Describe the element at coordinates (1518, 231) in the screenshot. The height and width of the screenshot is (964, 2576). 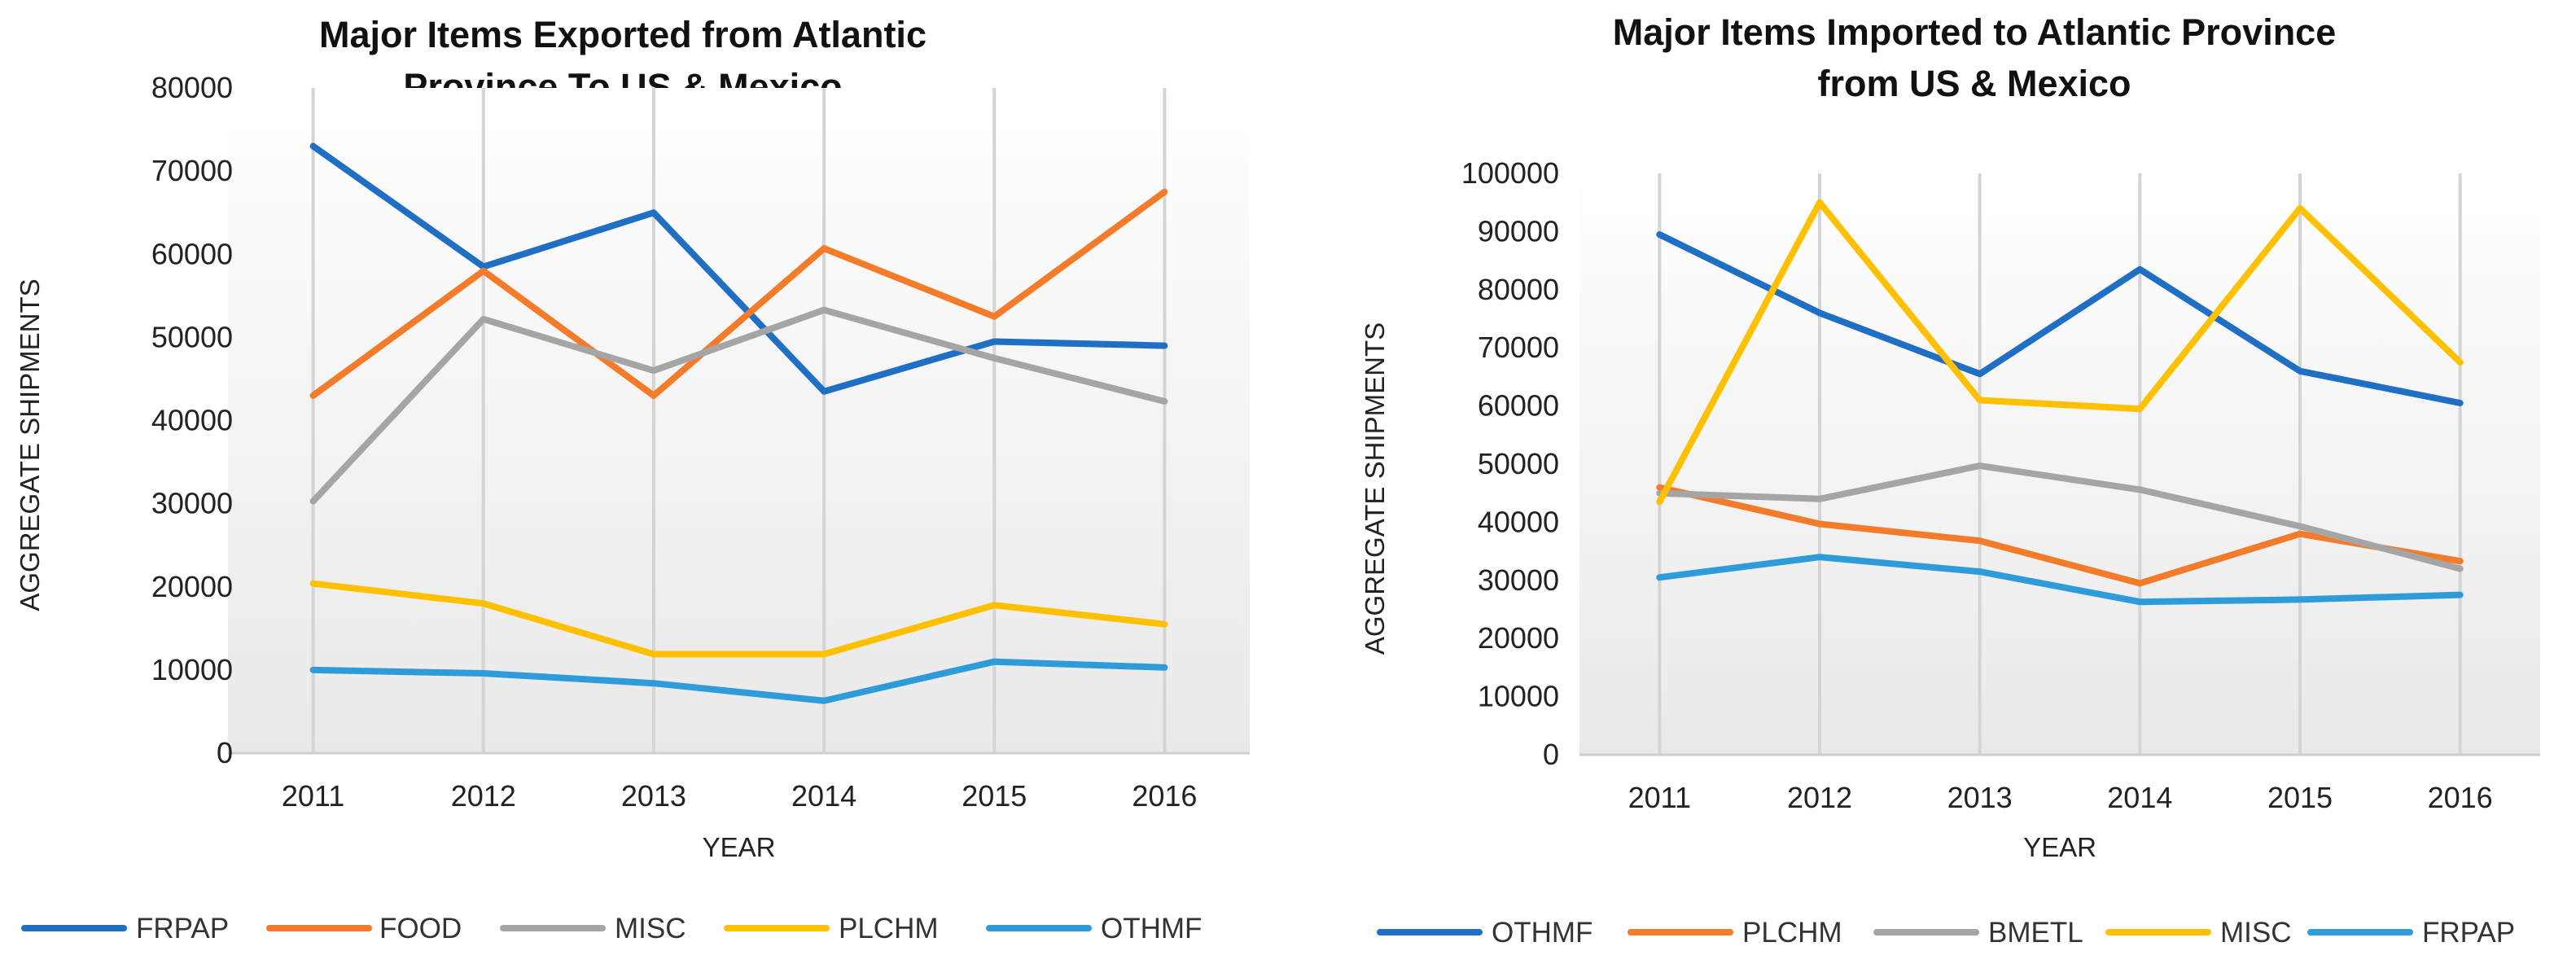
I see `y-tick-label: 90000` at that location.